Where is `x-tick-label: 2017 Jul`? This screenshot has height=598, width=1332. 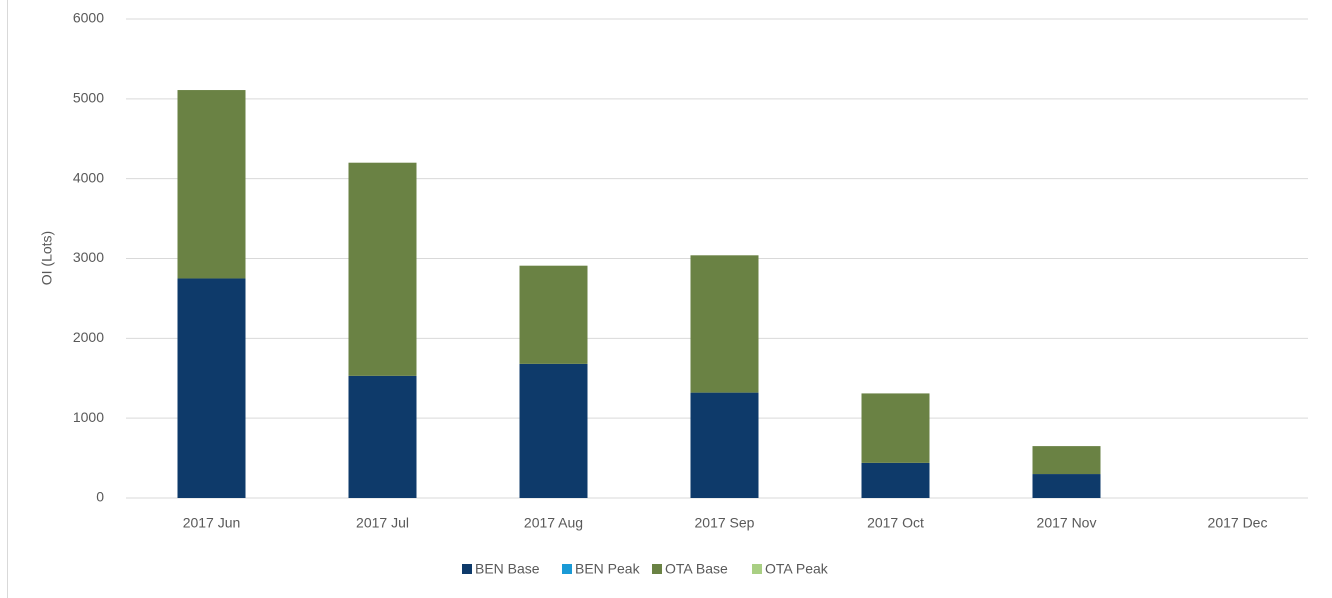 x-tick-label: 2017 Jul is located at coordinates (382, 523).